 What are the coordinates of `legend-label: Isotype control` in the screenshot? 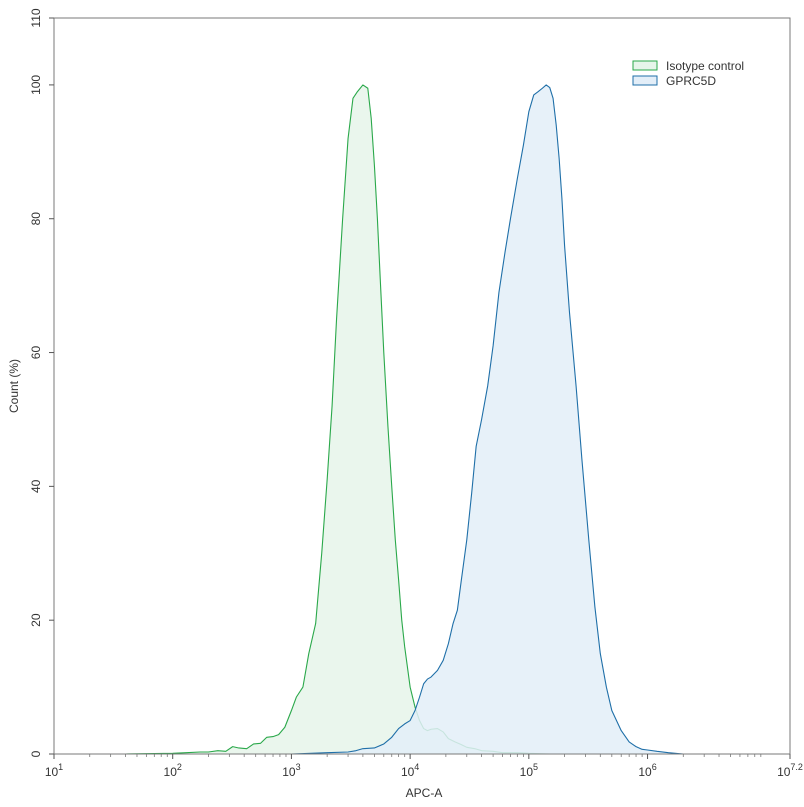 It's located at (705, 66).